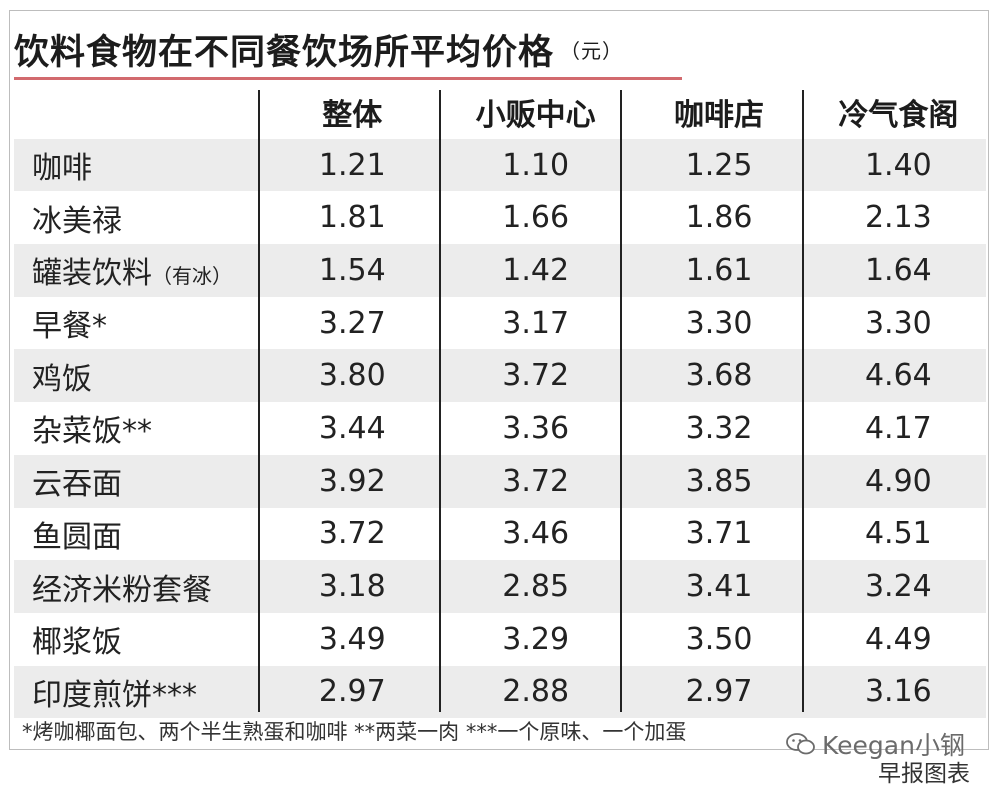 Image resolution: width=1008 pixels, height=792 pixels. What do you see at coordinates (137, 112) in the screenshot?
I see `header-cell` at bounding box center [137, 112].